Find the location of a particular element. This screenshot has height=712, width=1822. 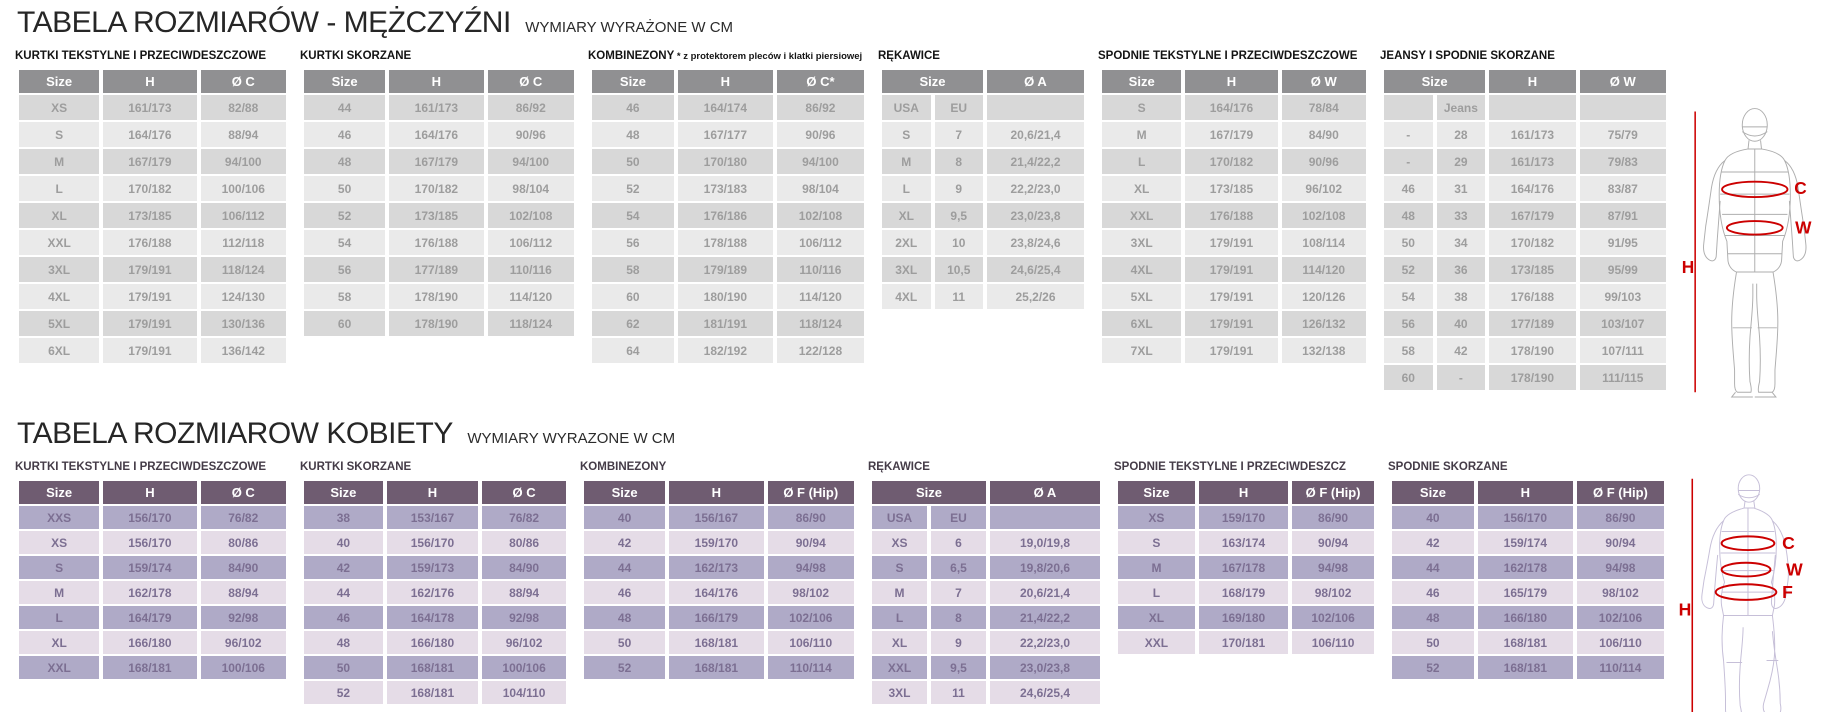

table-cell: 22,2/23,0 is located at coordinates (1045, 642).